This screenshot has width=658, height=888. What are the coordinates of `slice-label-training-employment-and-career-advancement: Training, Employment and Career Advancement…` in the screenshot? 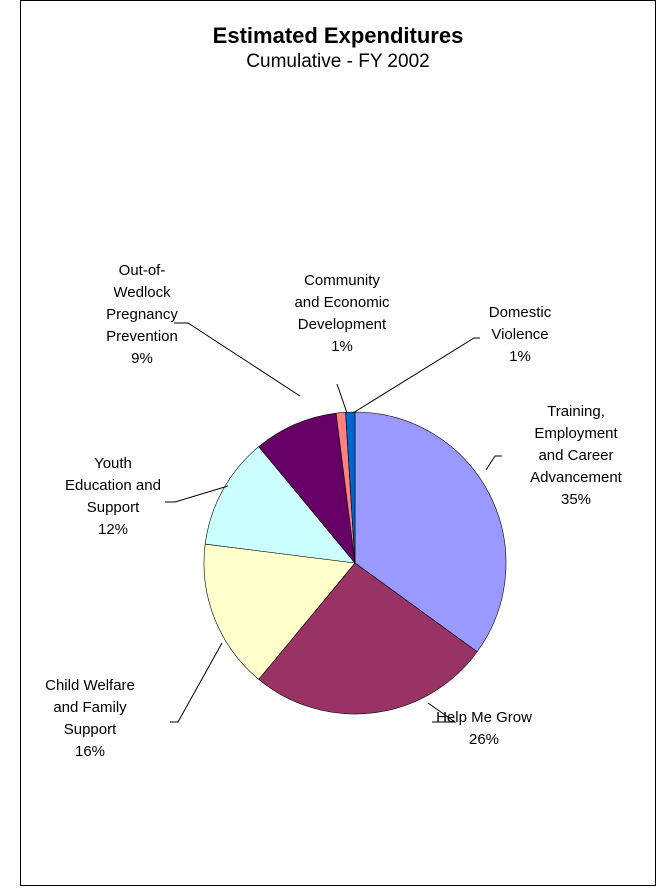 It's located at (576, 455).